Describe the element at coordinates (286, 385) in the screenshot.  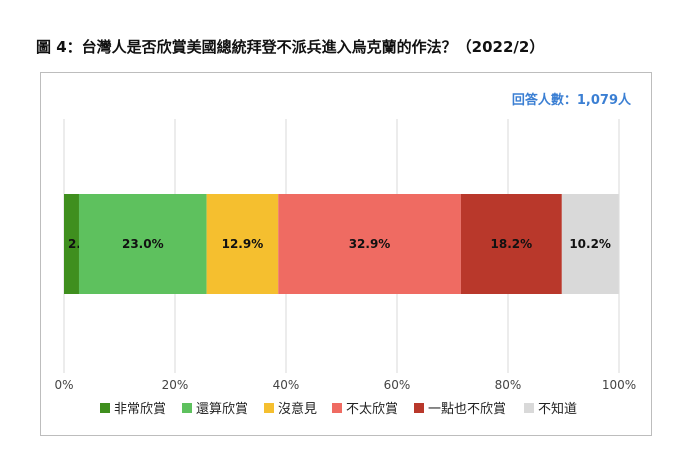
I see `x-tick-label: 40%` at that location.